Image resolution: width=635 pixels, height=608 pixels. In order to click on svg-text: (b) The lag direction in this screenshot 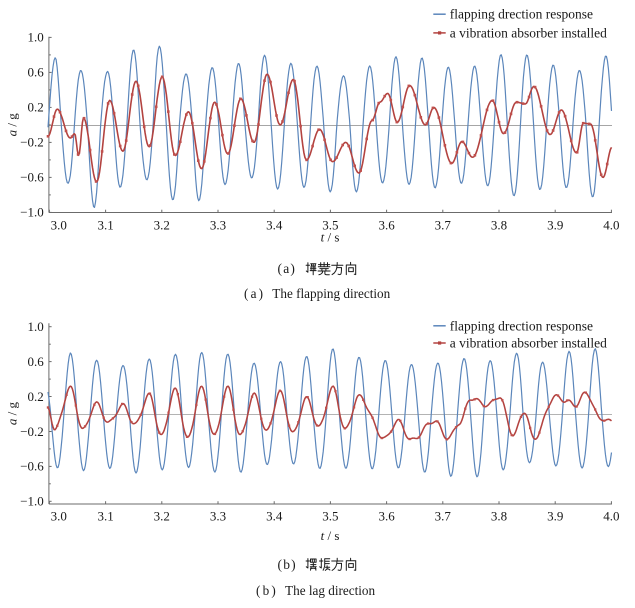, I will do `click(316, 590)`.